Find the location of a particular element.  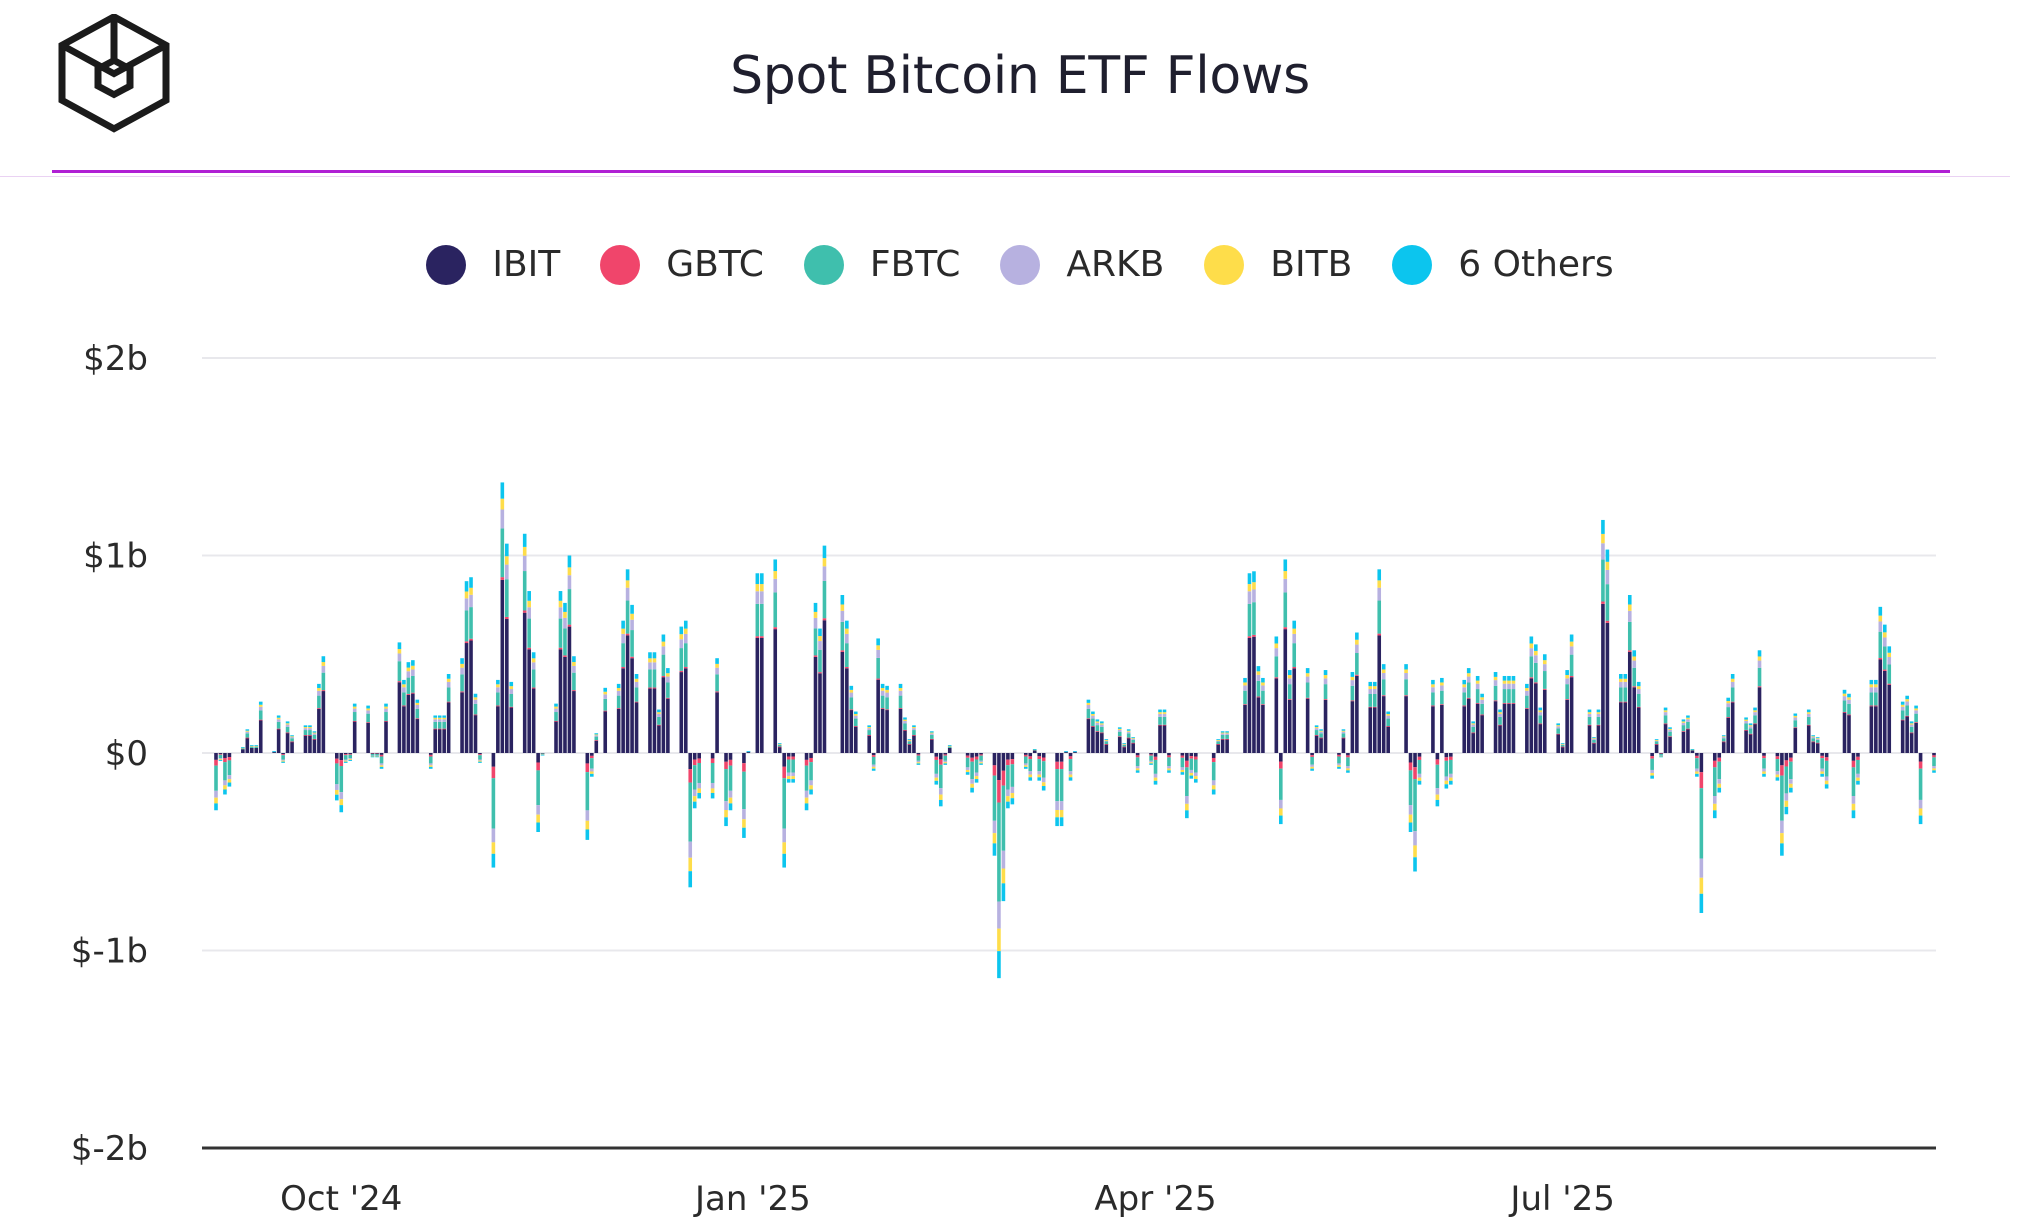

legend-swatch-bitb is located at coordinates (1224, 264).